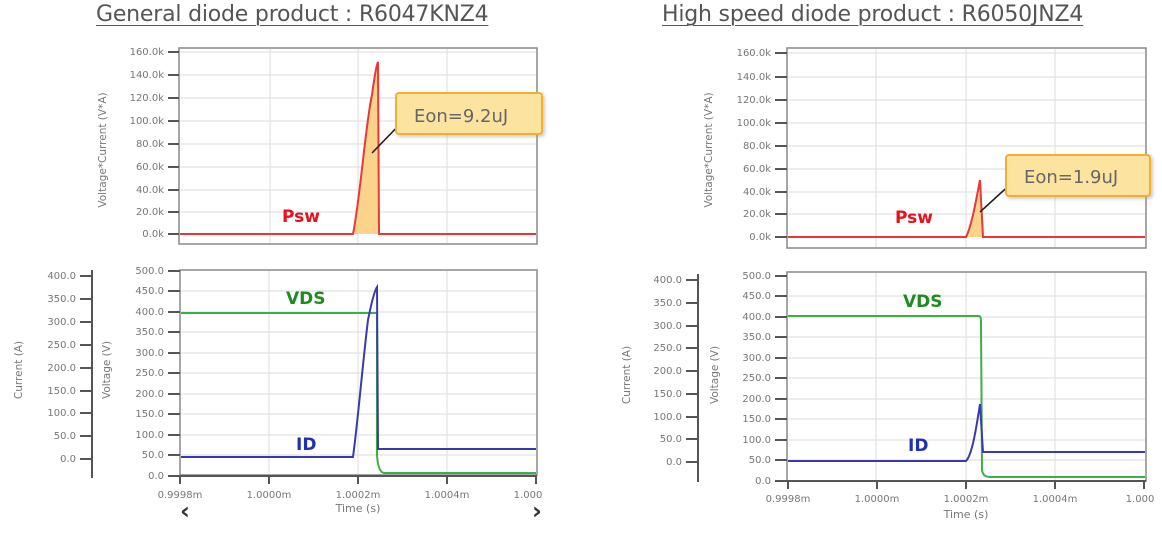 This screenshot has height=537, width=1162. I want to click on eon-callout-label: Eon=1.9uJ, so click(1071, 177).